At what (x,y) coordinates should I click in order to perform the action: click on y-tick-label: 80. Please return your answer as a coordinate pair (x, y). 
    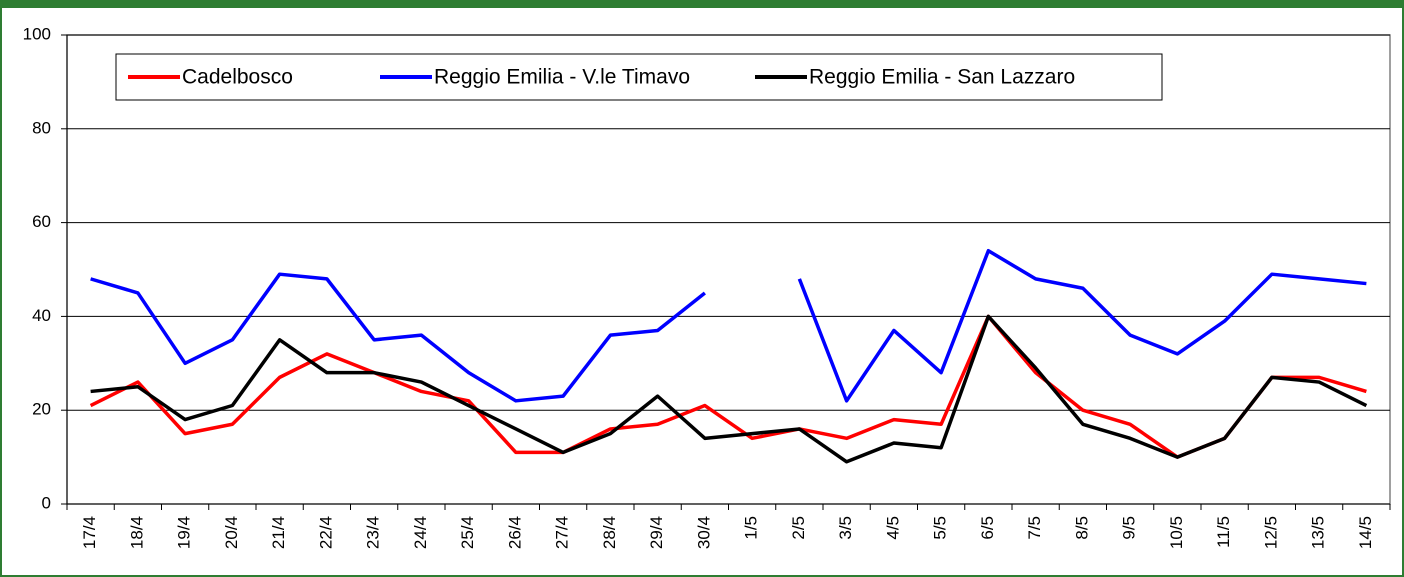
    Looking at the image, I should click on (41, 127).